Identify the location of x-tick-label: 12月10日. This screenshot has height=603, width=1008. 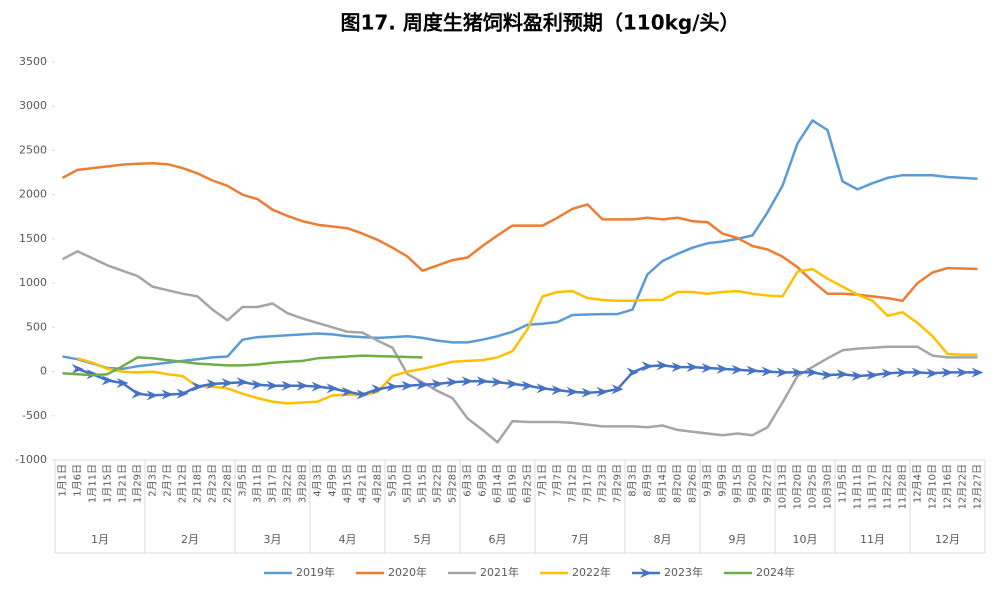
(933, 486).